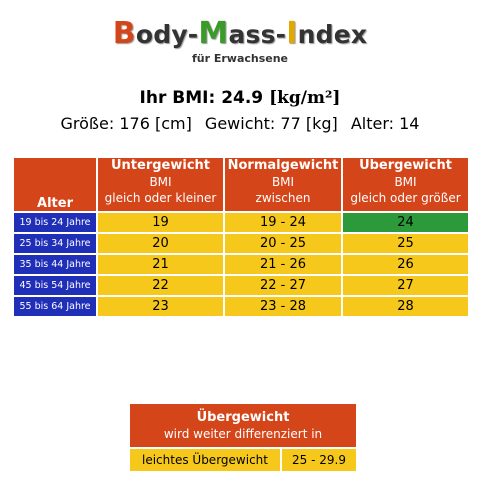  I want to click on underweight-value: 20, so click(160, 243).